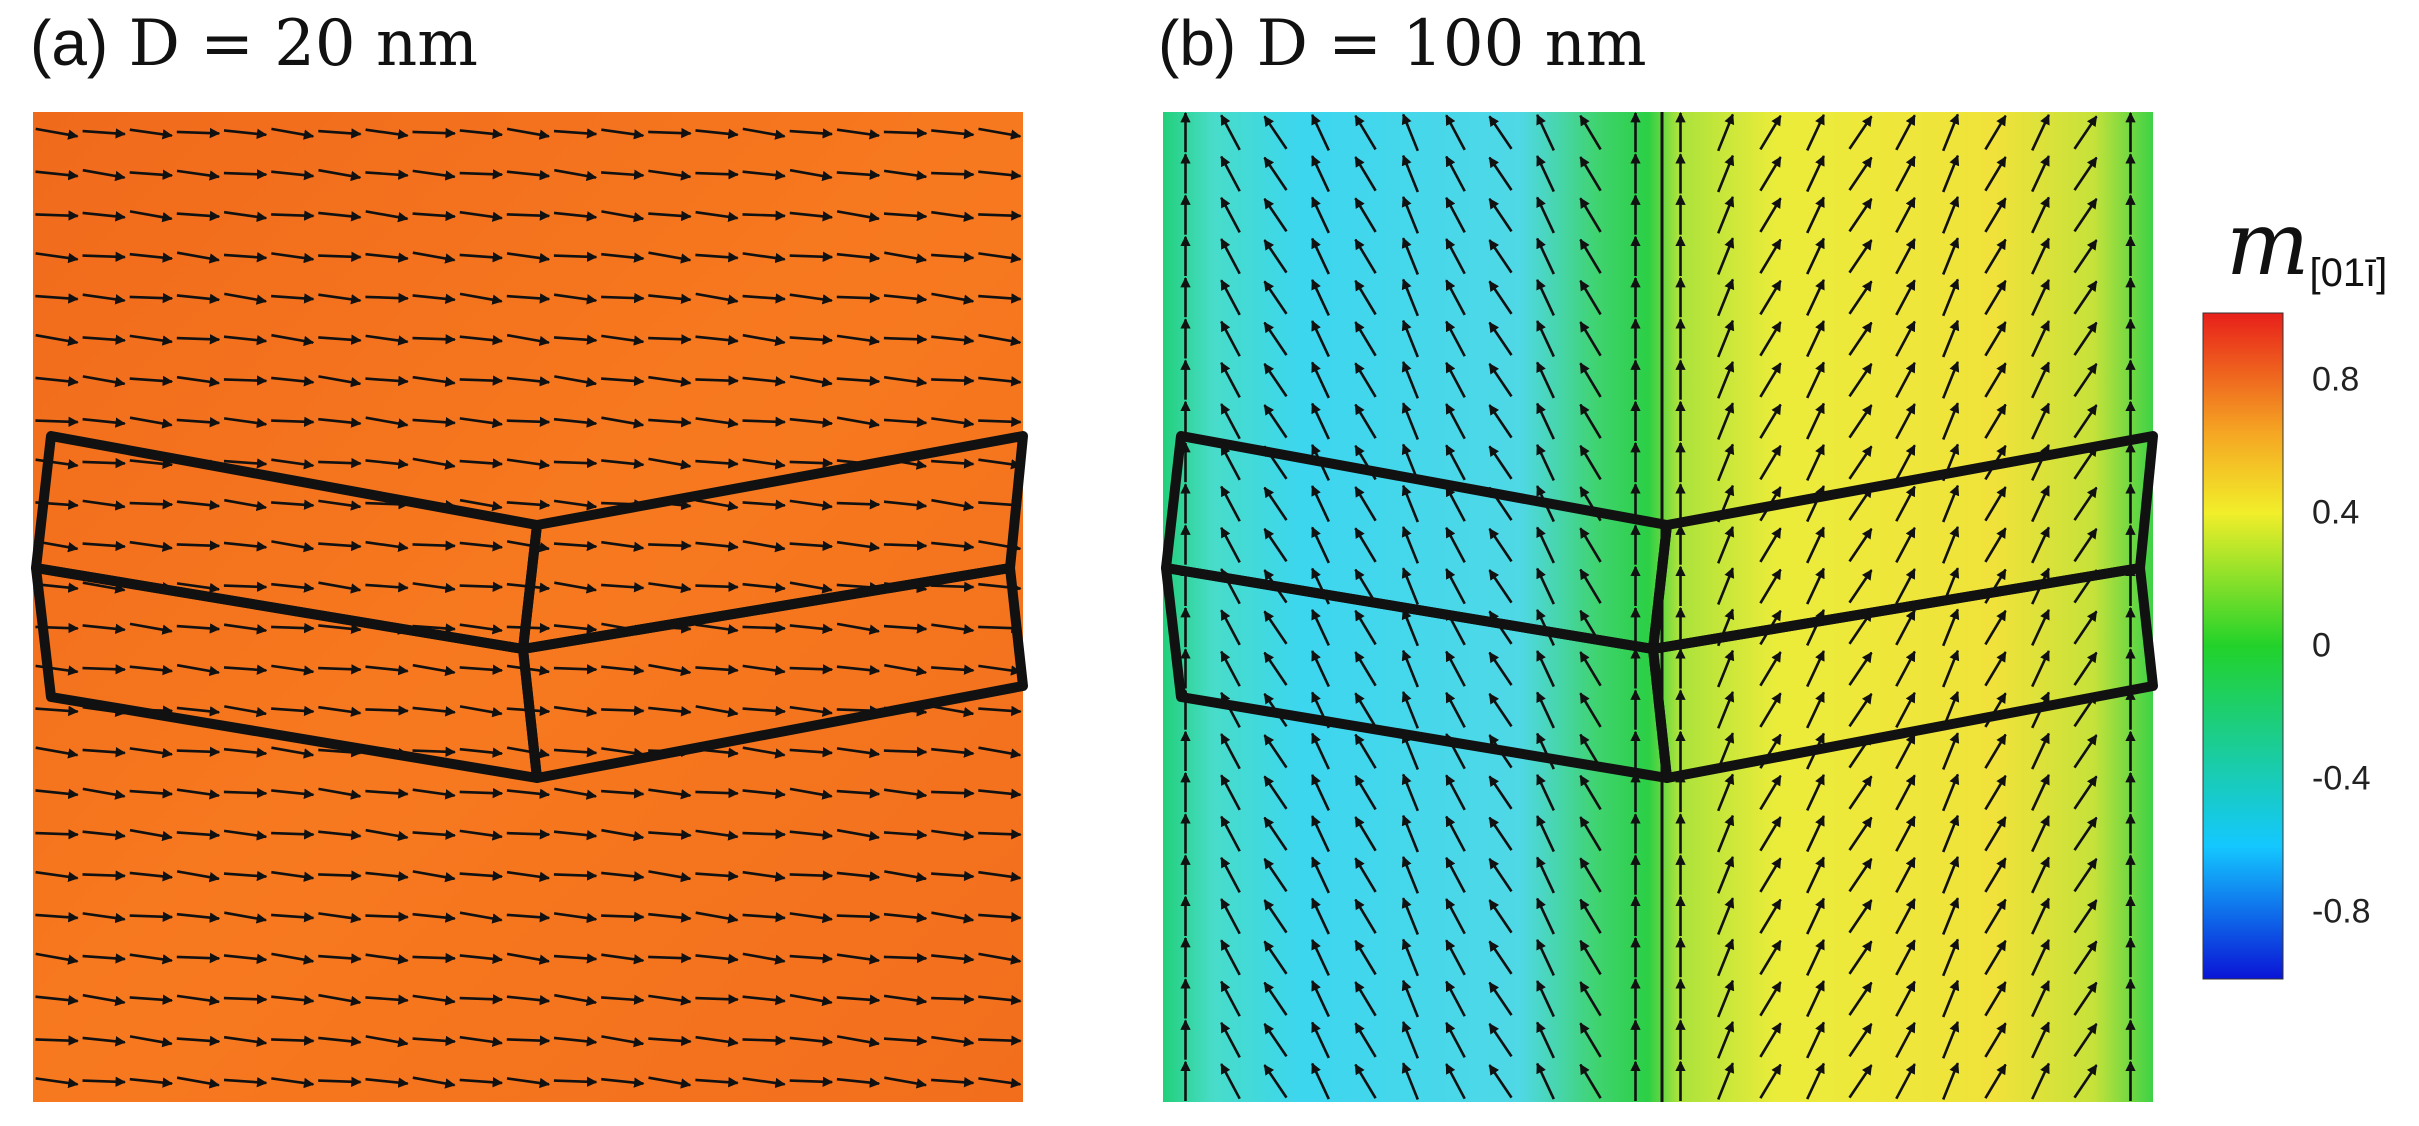 The height and width of the screenshot is (1126, 2419). Describe the element at coordinates (2268, 243) in the screenshot. I see `colorbar-symbol: m` at that location.